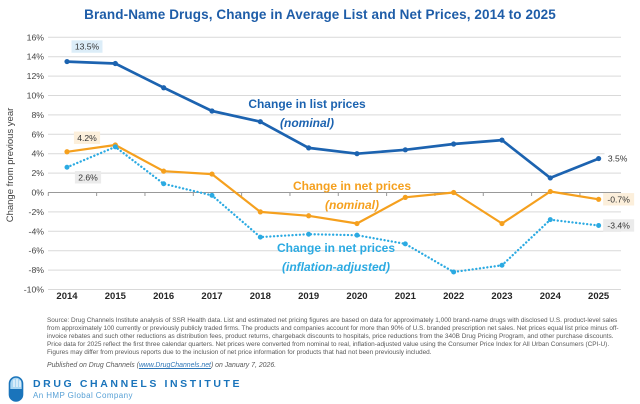 The width and height of the screenshot is (640, 404). What do you see at coordinates (336, 267) in the screenshot?
I see `series-annotation-sub: (inflation-adjusted)` at bounding box center [336, 267].